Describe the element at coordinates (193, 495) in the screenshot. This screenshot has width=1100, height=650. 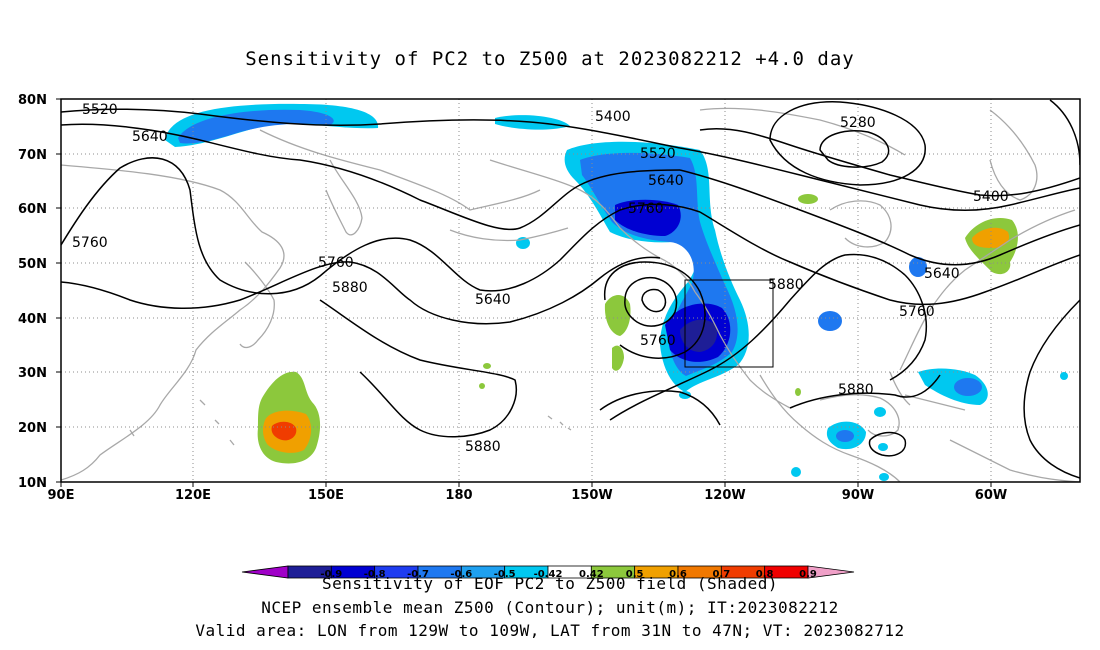
I see `lon-label: 120E` at that location.